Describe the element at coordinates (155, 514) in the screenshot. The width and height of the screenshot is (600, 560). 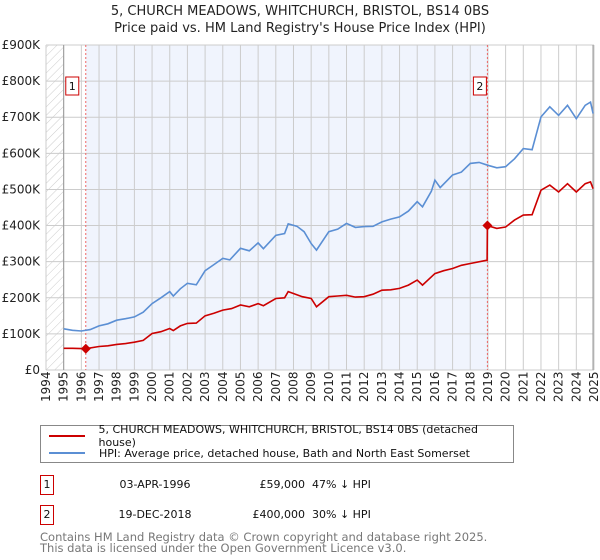
I see `transaction-date: 19-DEC-2018` at that location.